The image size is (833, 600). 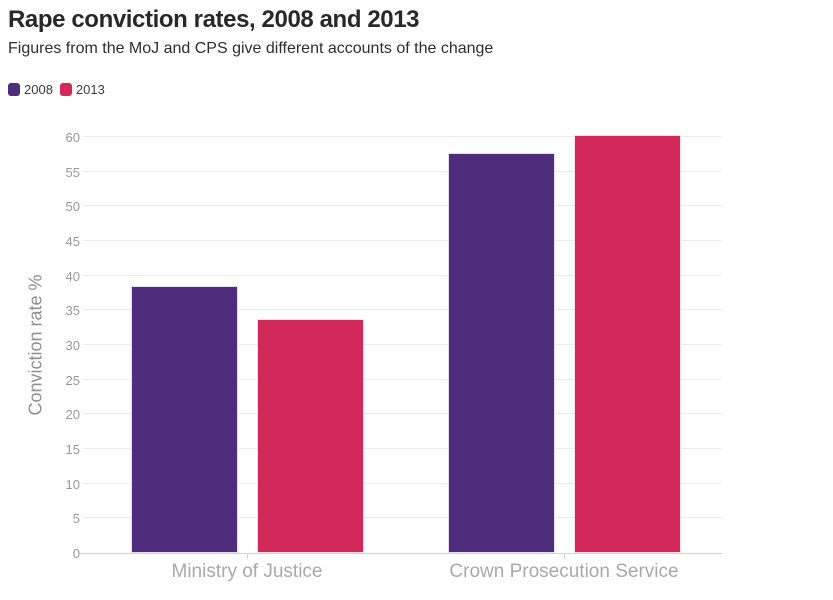 I want to click on legend-item-2013: 2013, so click(x=82, y=89).